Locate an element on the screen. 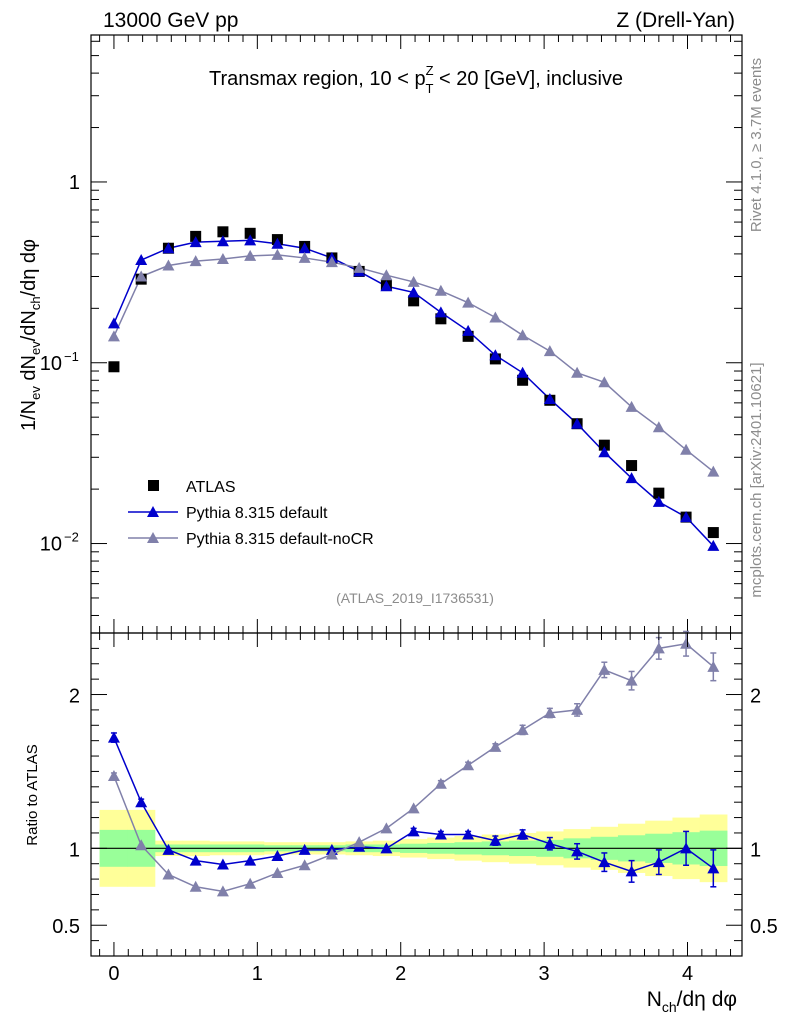 This screenshot has height=1024, width=786. ratio-y-tick-label: 2 is located at coordinates (74, 697).